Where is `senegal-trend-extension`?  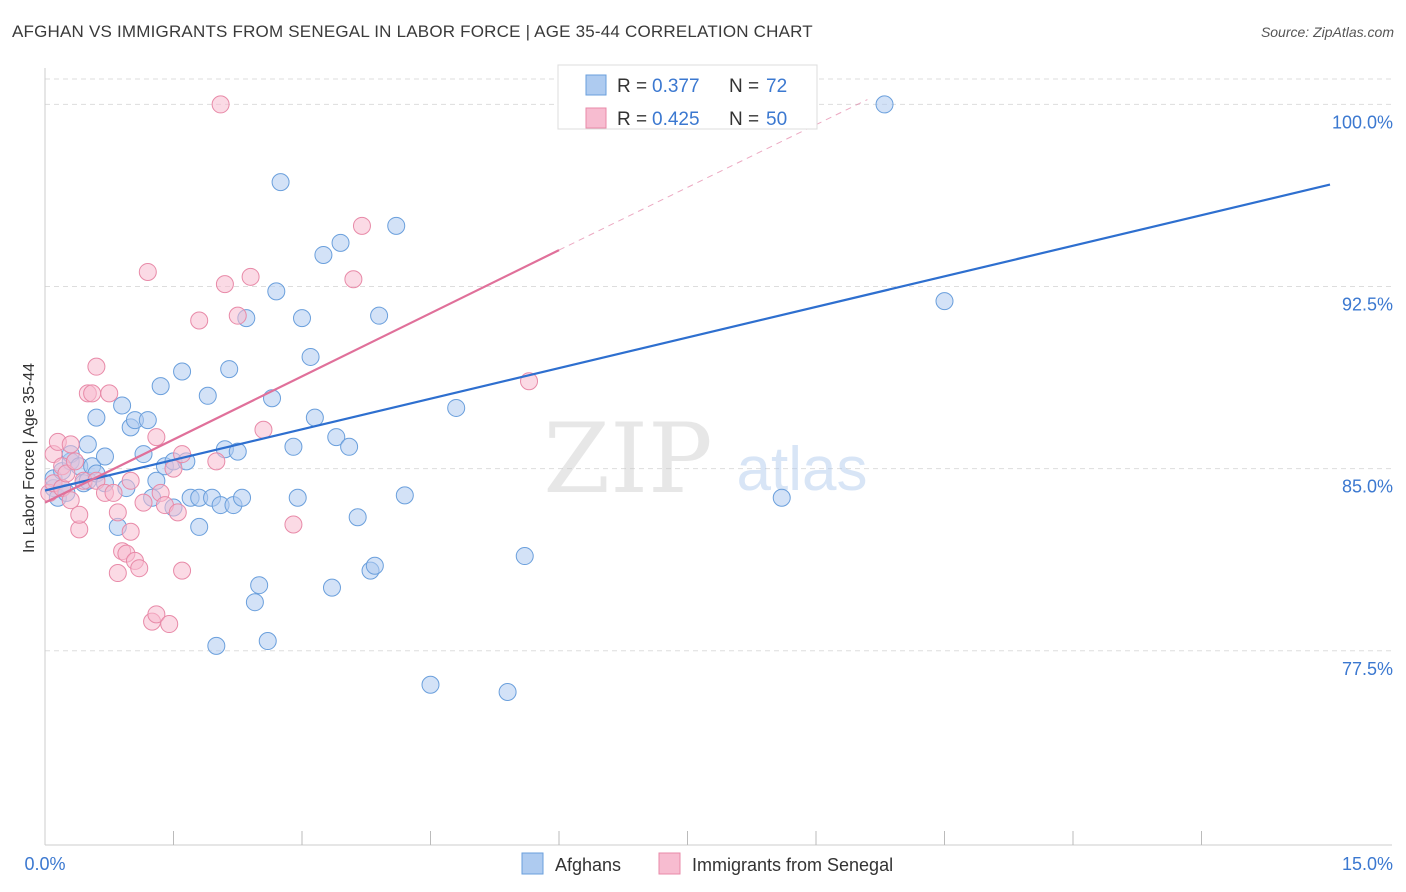
senegal-trend-extension is located at coordinates (713, 175).